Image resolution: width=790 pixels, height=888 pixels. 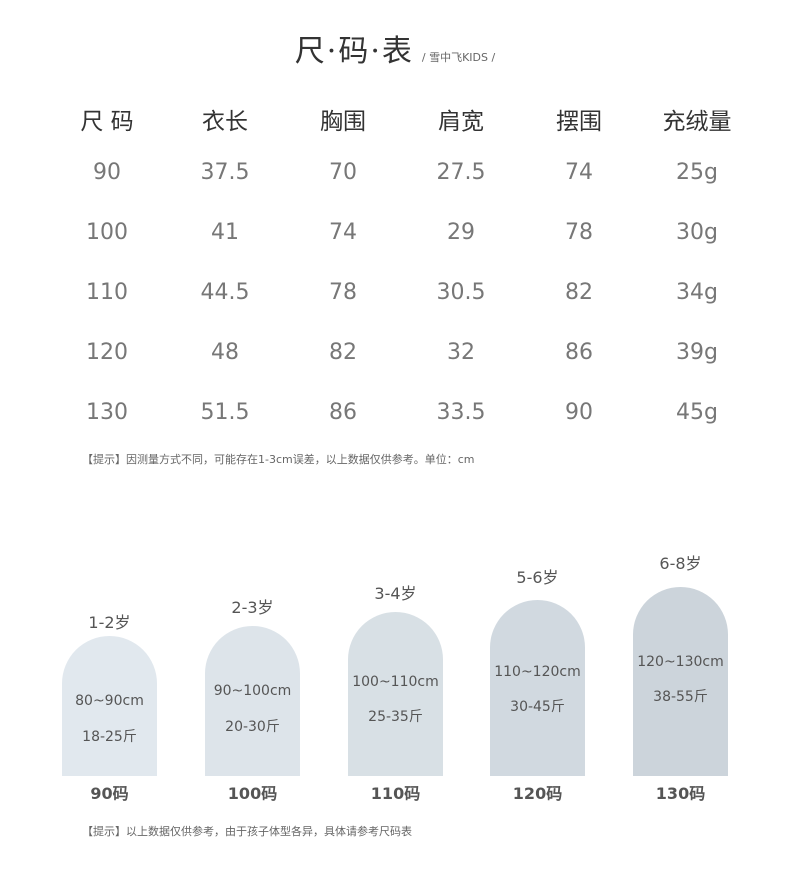 What do you see at coordinates (343, 172) in the screenshot?
I see `table-cell: 70` at bounding box center [343, 172].